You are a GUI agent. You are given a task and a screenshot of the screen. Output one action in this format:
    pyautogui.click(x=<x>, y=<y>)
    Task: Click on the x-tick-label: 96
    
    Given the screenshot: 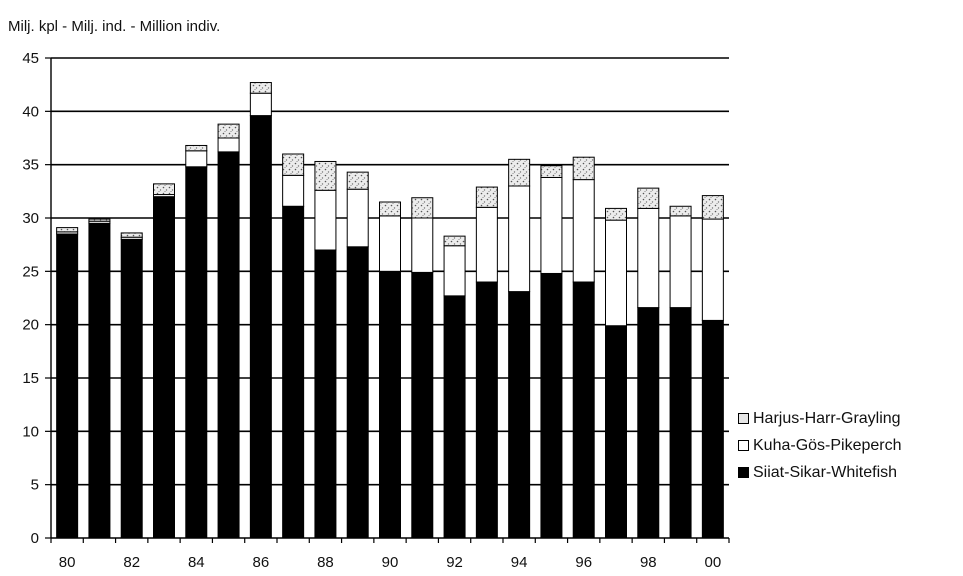 What is the action you would take?
    pyautogui.click(x=583, y=562)
    